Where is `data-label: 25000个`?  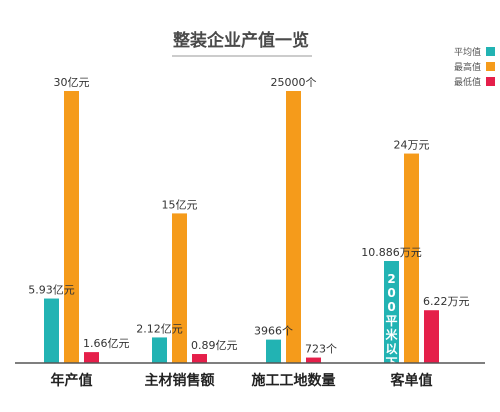
data-label: 25000个 is located at coordinates (294, 82).